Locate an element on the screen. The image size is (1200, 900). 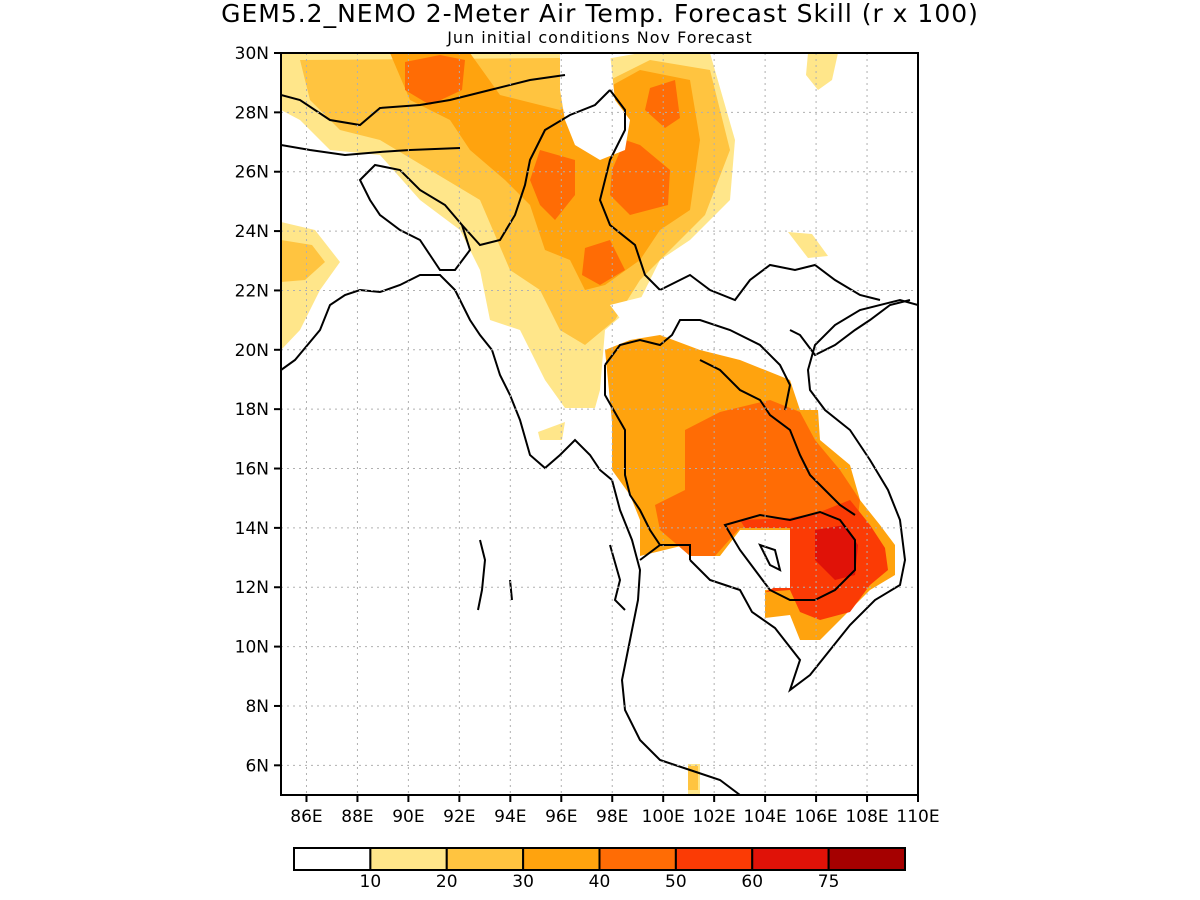
colorbar-label: 75 is located at coordinates (829, 882).